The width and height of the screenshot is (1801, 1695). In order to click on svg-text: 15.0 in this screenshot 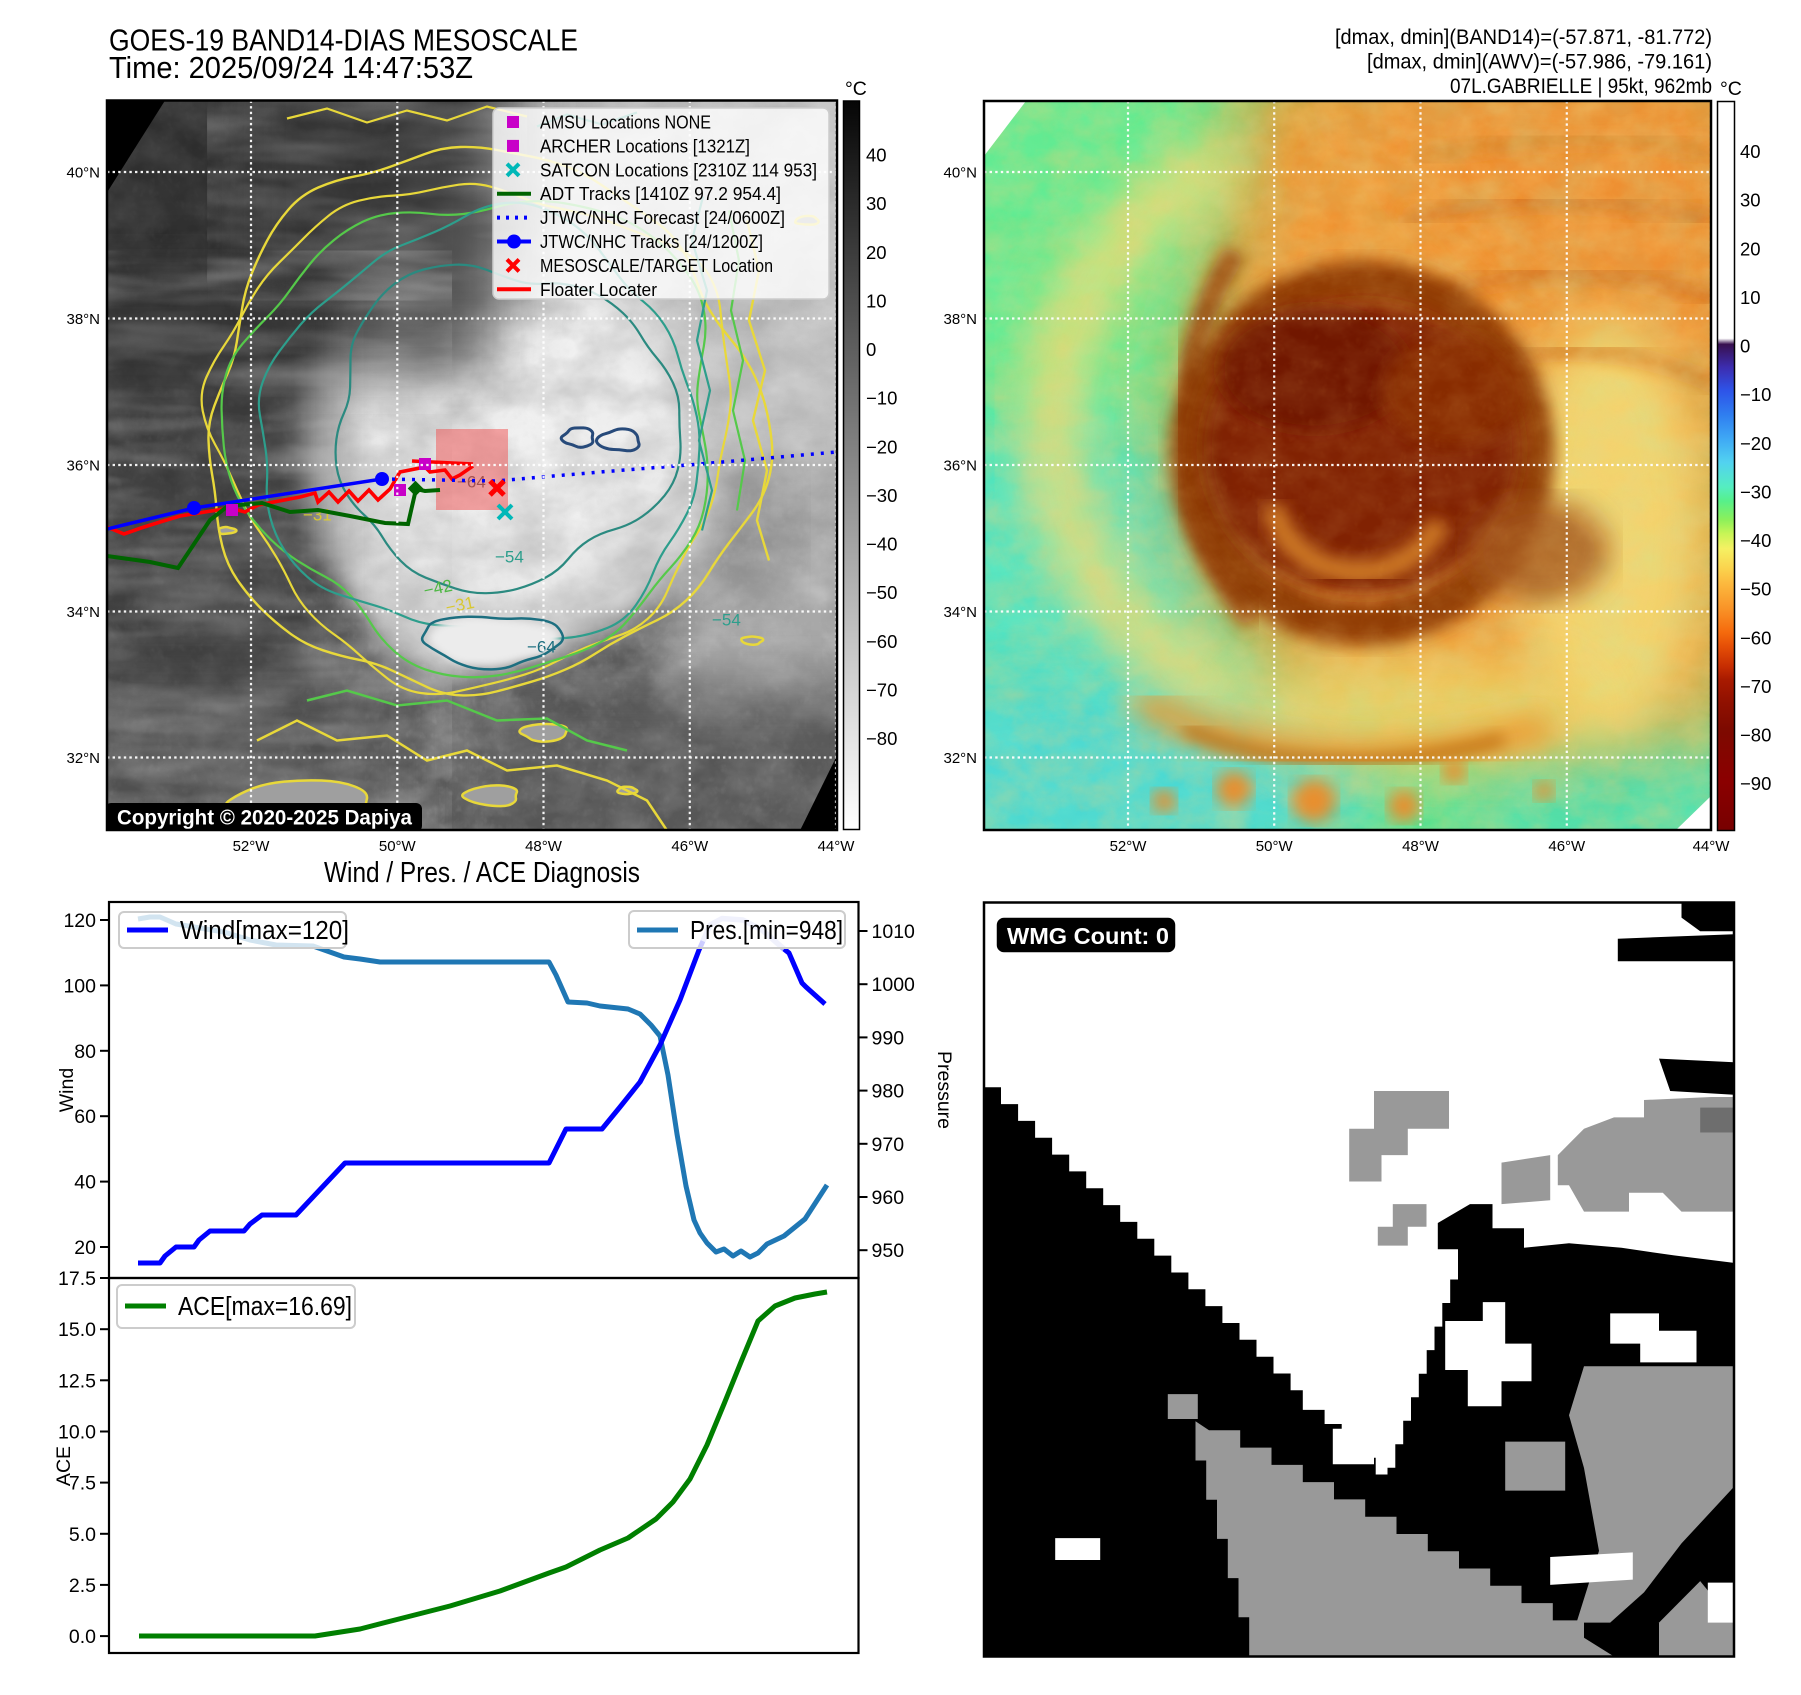, I will do `click(77, 1330)`.